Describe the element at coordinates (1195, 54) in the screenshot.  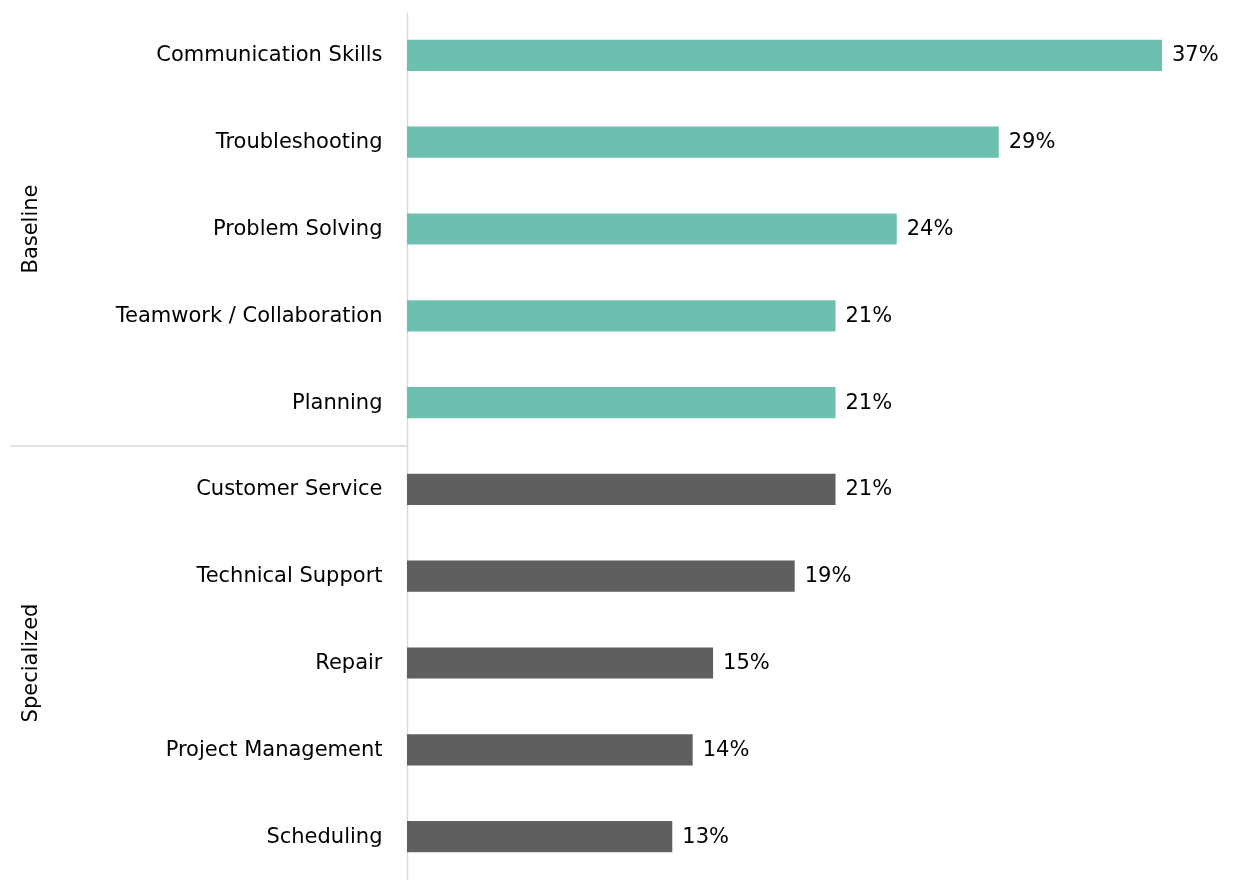
I see `data-label: 37%` at that location.